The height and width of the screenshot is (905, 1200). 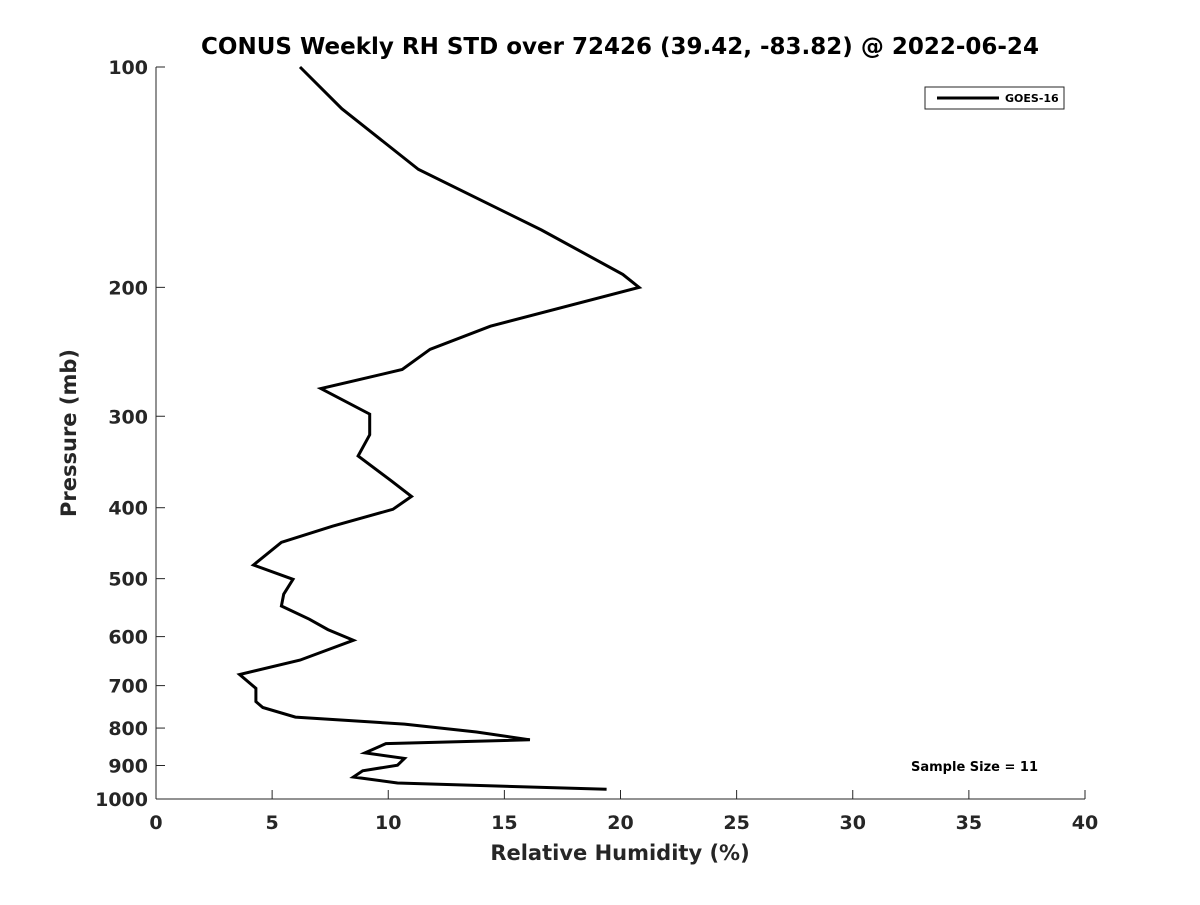 I want to click on y-axis-ticks: 100 200 300 400 500 600 700 800 900 1000, so click(x=130, y=434).